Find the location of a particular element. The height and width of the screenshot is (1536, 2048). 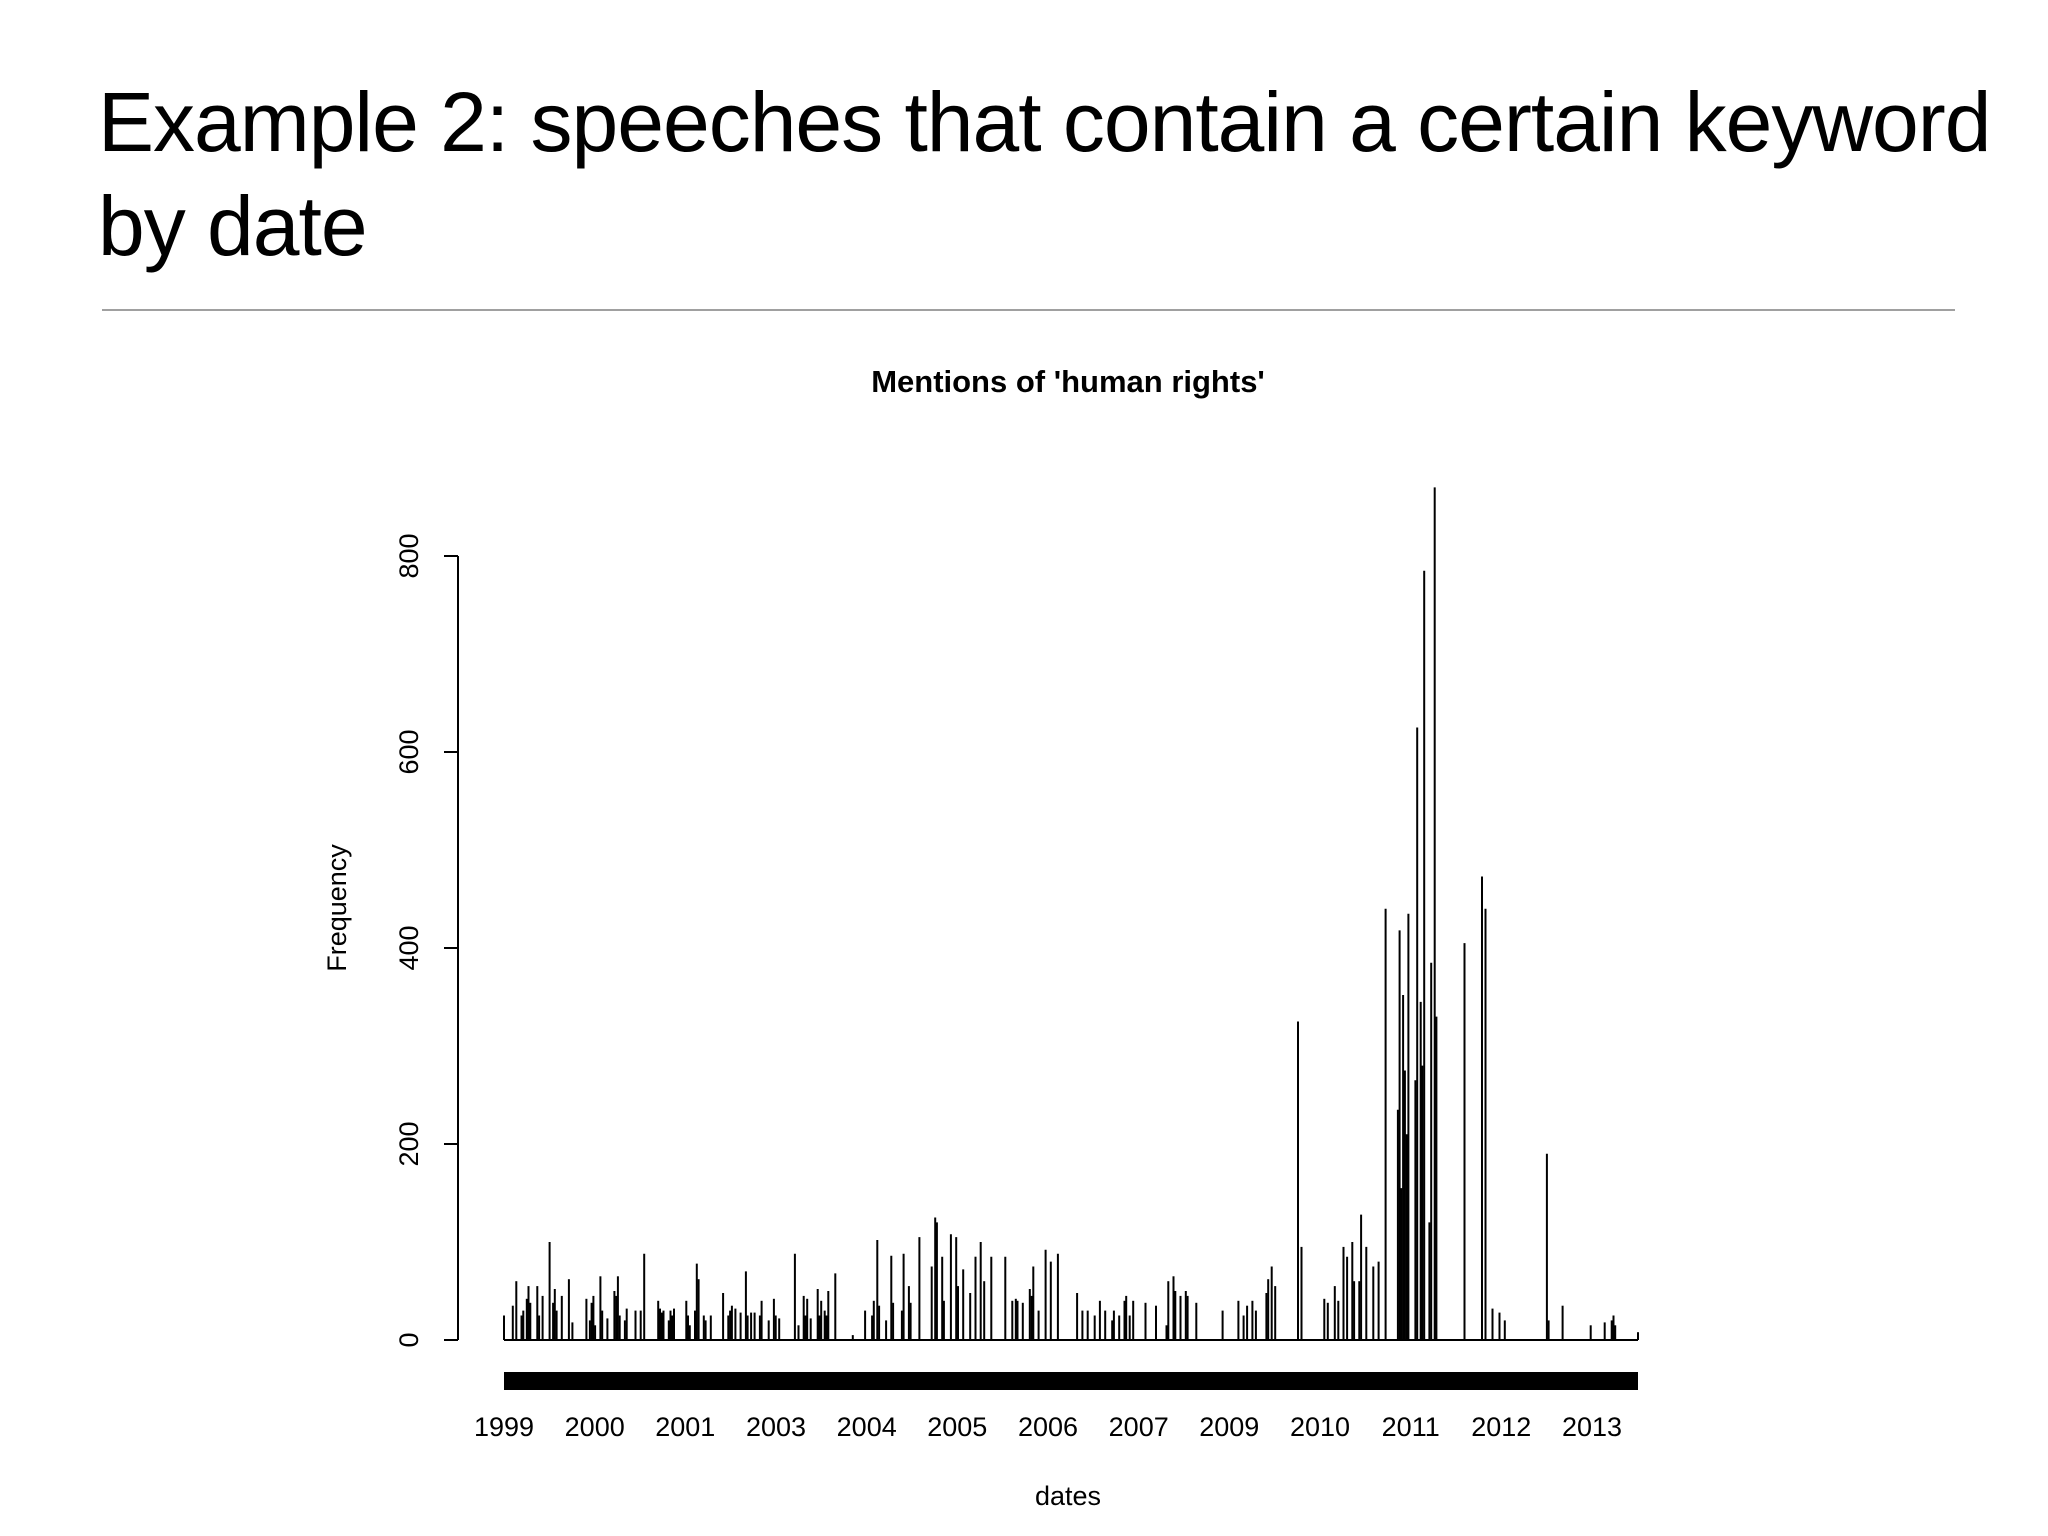

x-tick-label: 2012 is located at coordinates (1501, 1427).